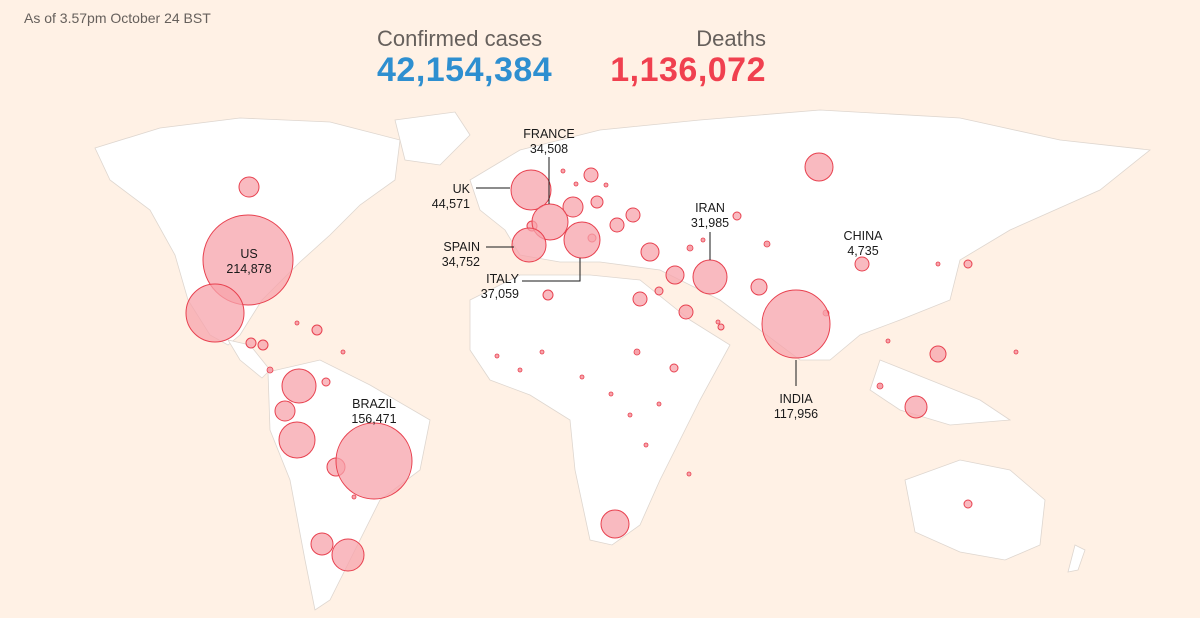 This screenshot has height=618, width=1200. I want to click on bubble-france, so click(550, 222).